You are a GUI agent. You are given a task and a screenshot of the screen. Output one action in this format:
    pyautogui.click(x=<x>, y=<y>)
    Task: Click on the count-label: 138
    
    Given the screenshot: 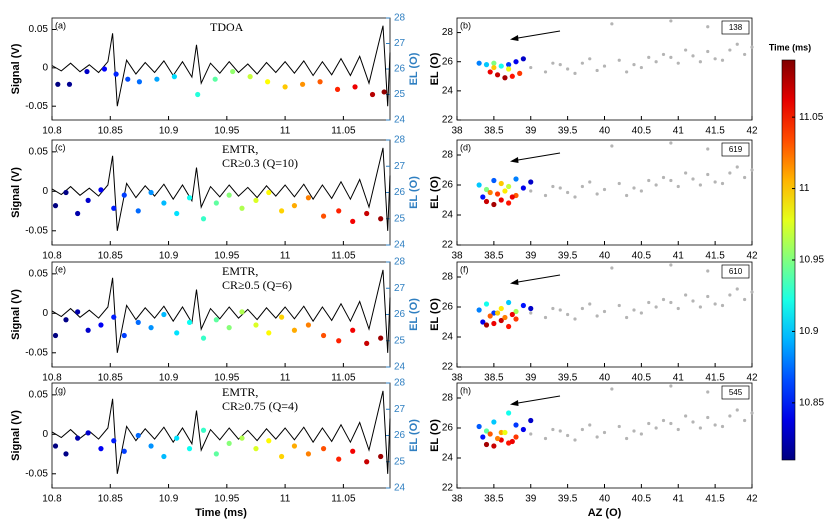 What is the action you would take?
    pyautogui.click(x=736, y=27)
    